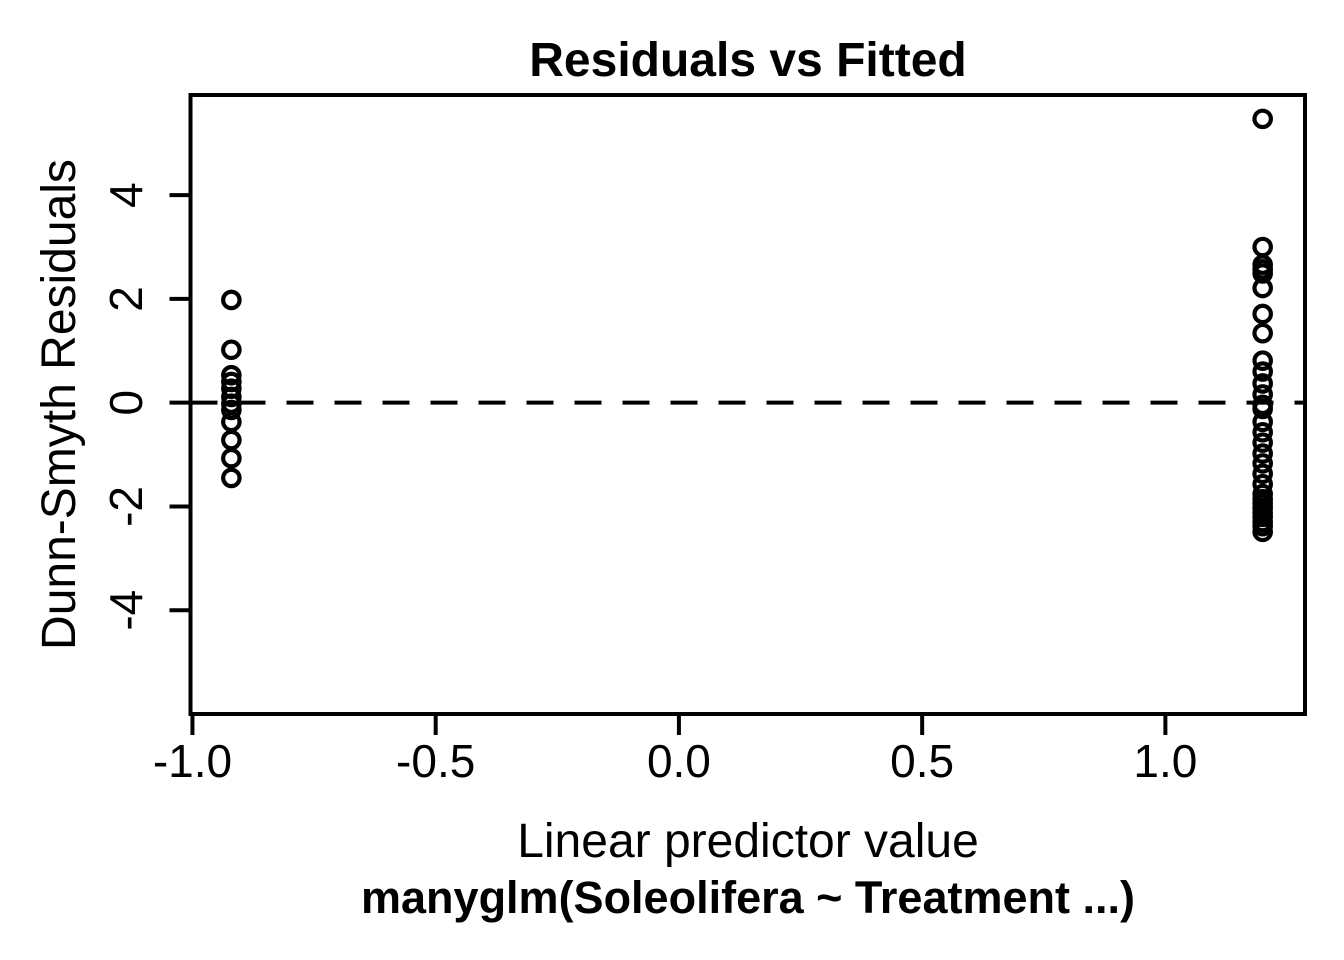 Image resolution: width=1344 pixels, height=960 pixels. What do you see at coordinates (126, 195) in the screenshot?
I see `y-axis-tick-label: 4` at bounding box center [126, 195].